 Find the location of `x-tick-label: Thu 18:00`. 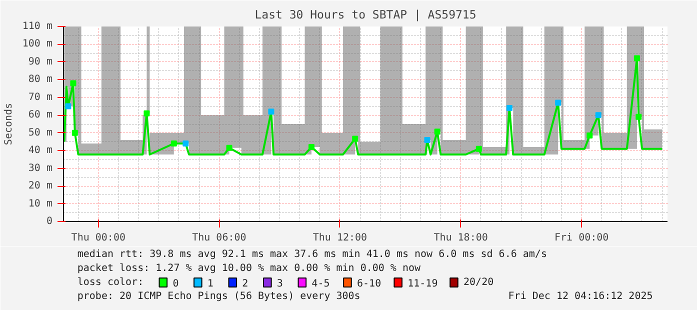

x-tick-label: Thu 18:00 is located at coordinates (461, 238).